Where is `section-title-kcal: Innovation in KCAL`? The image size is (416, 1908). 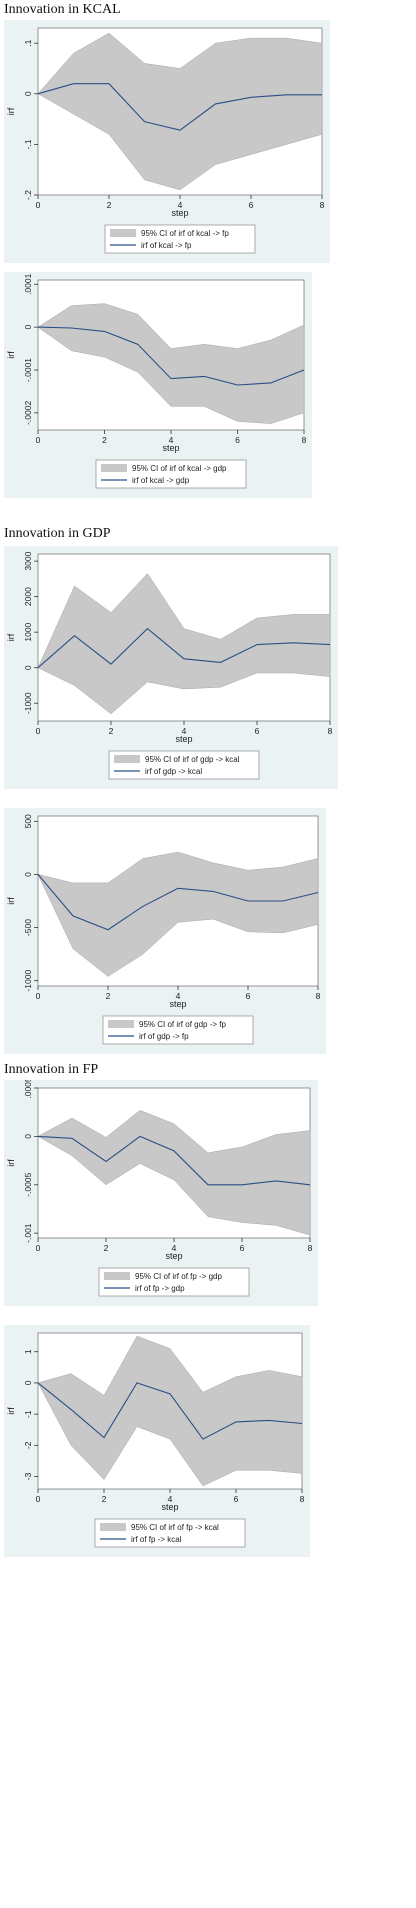 section-title-kcal: Innovation in KCAL is located at coordinates (62, 9).